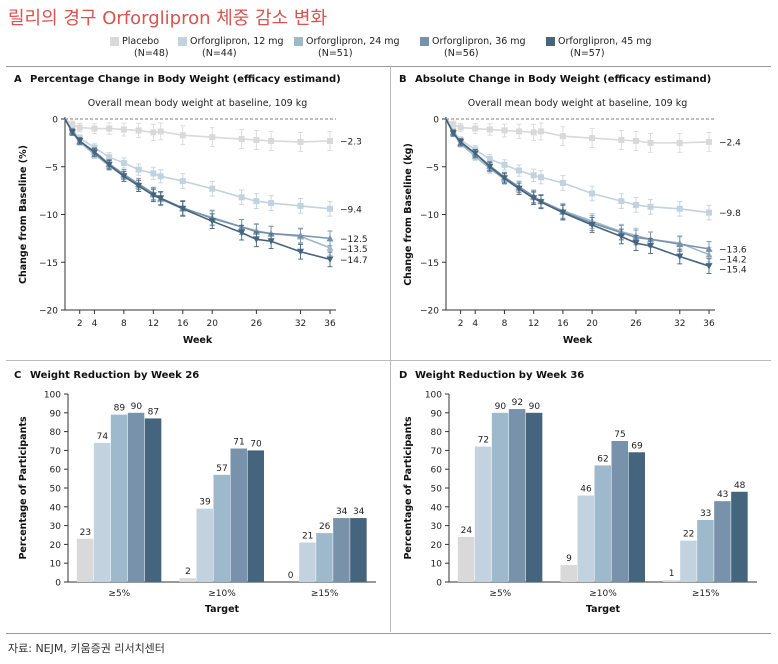 This screenshot has width=778, height=664. What do you see at coordinates (483, 441) in the screenshot?
I see `bar-value-label: 72` at bounding box center [483, 441].